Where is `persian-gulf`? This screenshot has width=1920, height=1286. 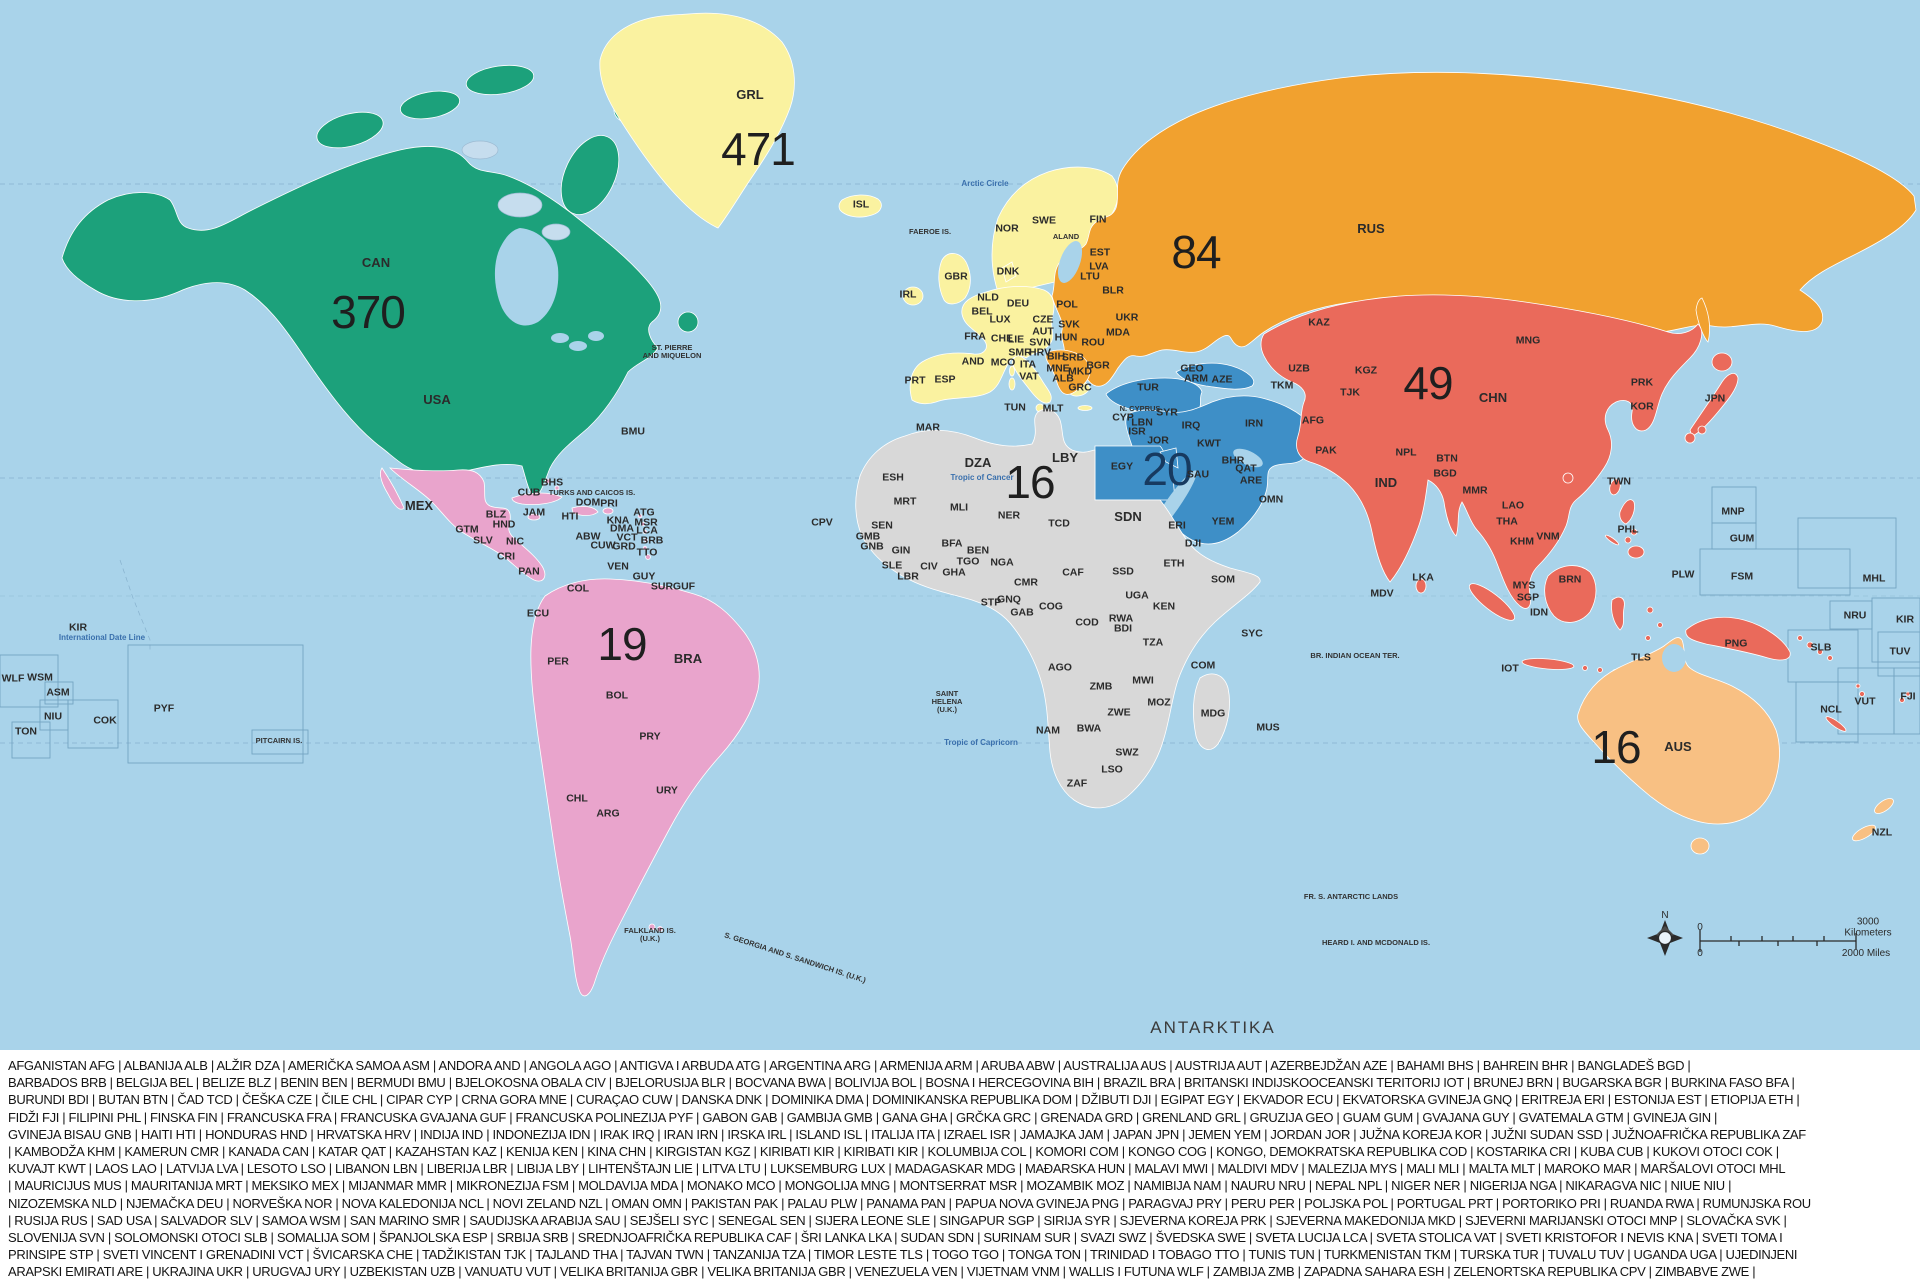 persian-gulf is located at coordinates (1248, 458).